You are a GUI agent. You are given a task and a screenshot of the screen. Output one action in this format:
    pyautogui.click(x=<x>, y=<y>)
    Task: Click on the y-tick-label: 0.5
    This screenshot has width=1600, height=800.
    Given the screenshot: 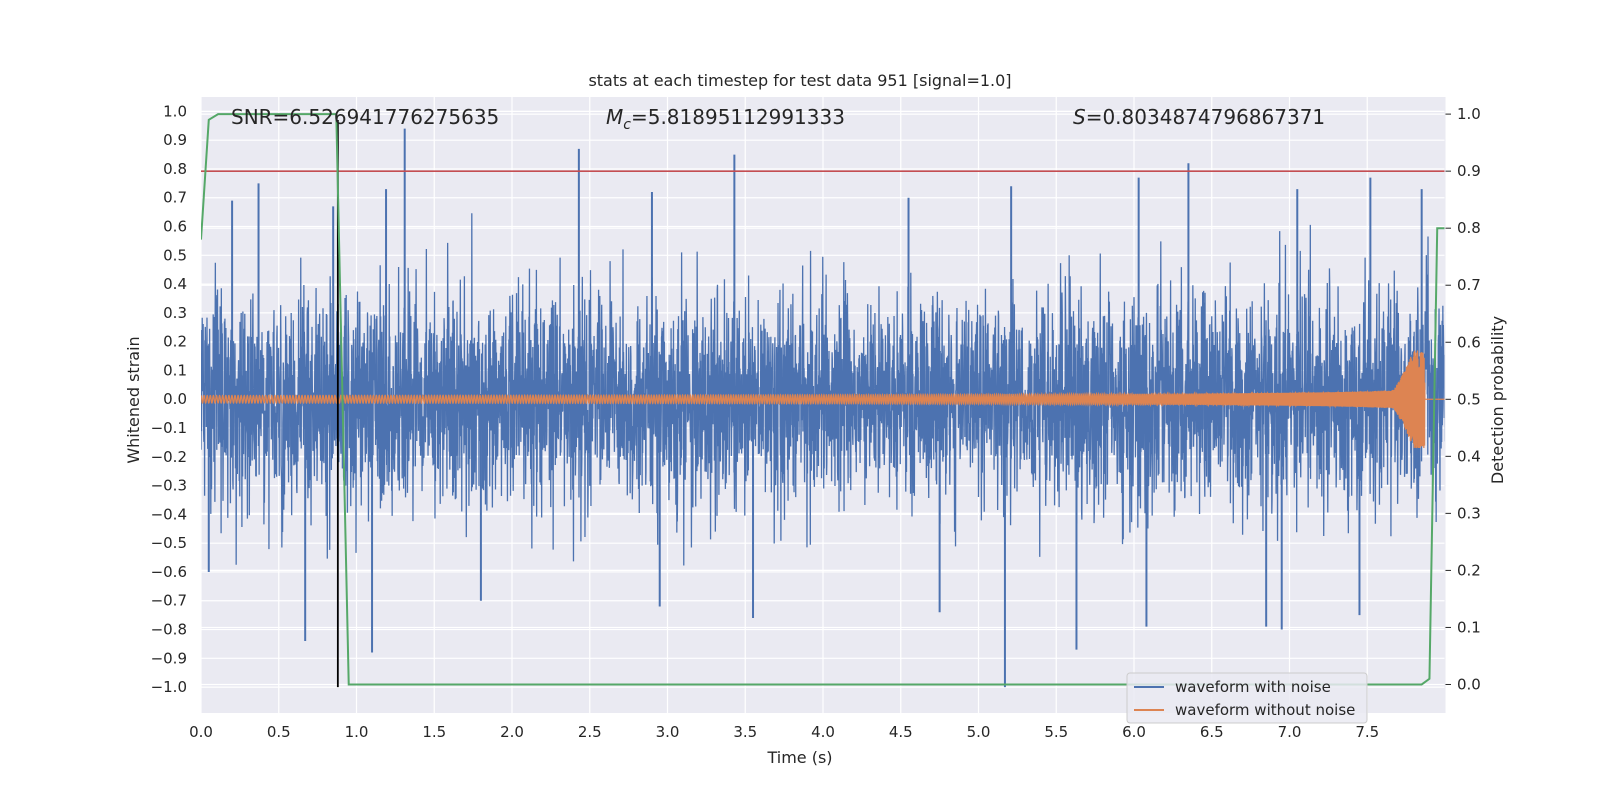 What is the action you would take?
    pyautogui.click(x=175, y=255)
    